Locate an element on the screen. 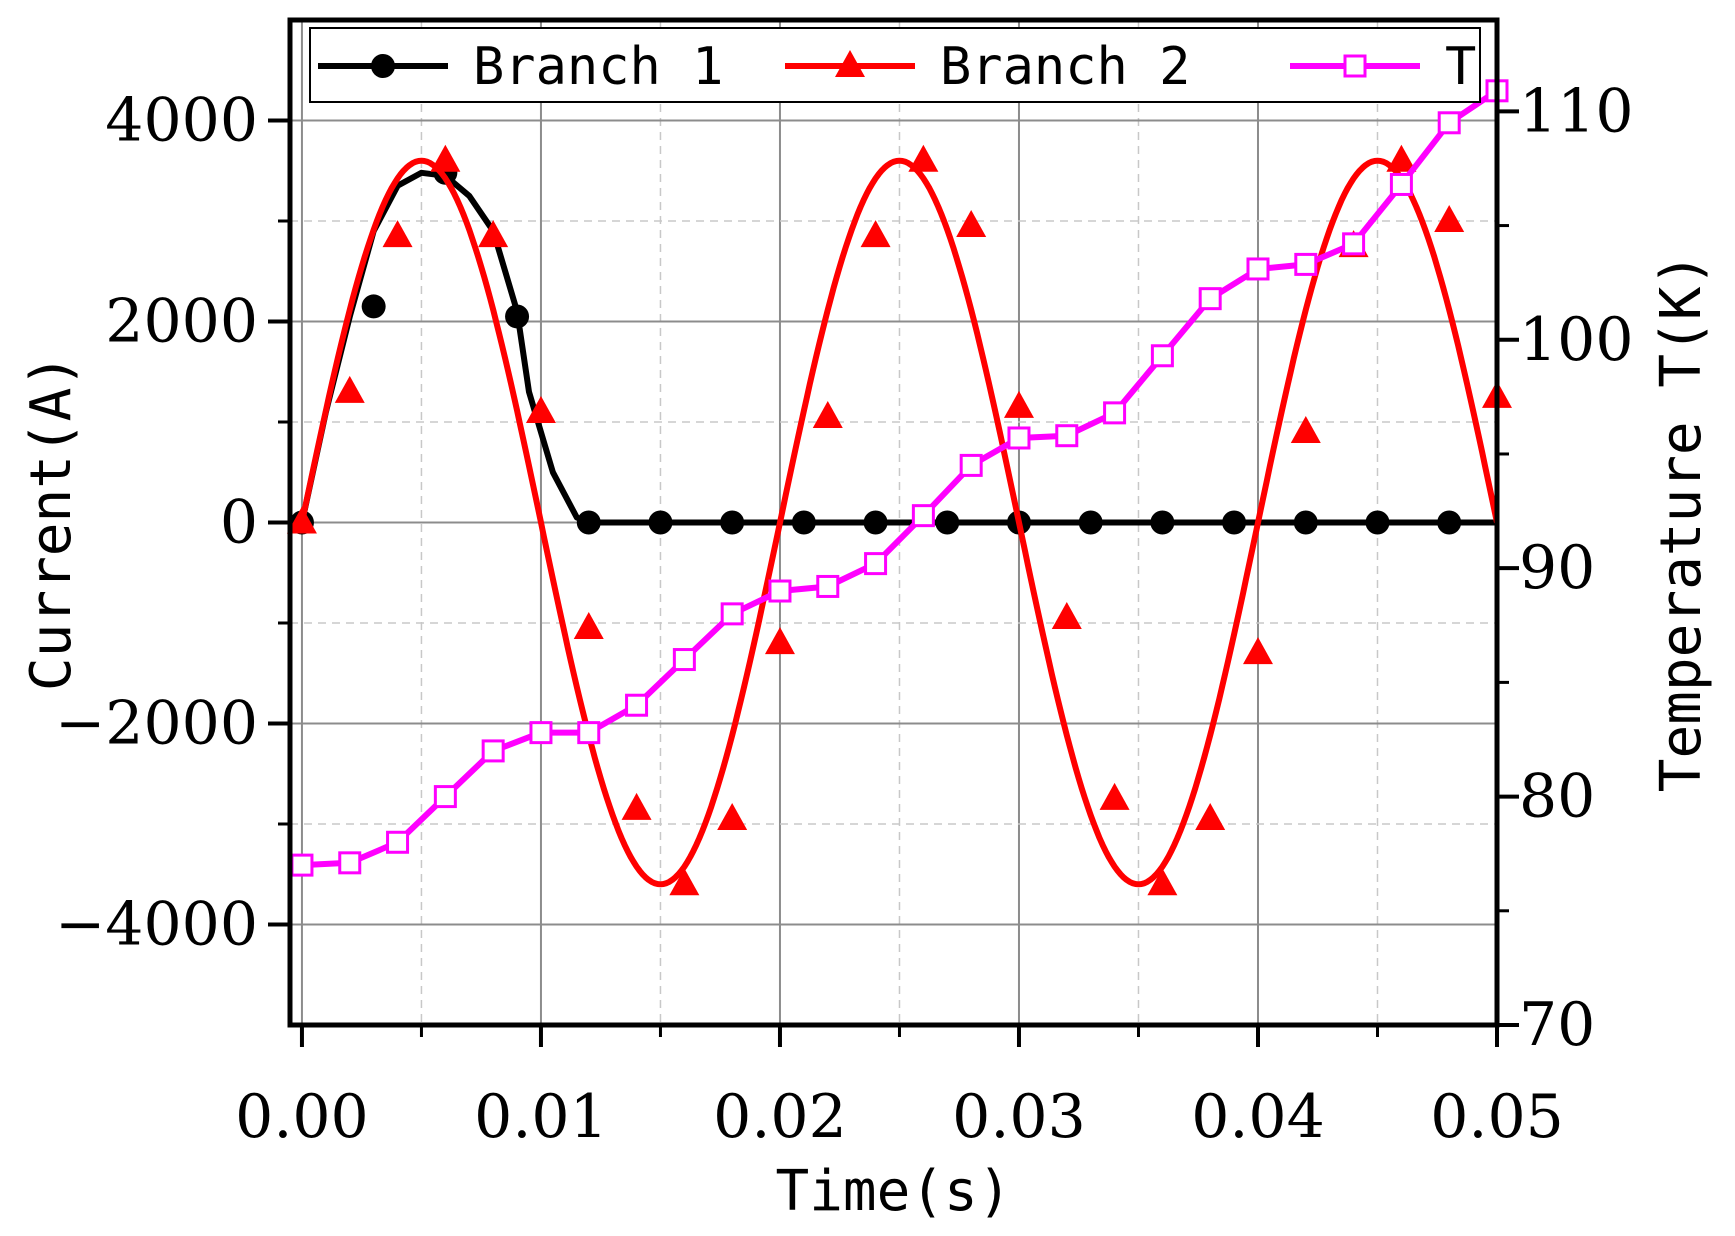  legend: Branch 1 Branch 2 T is located at coordinates (895, 65).